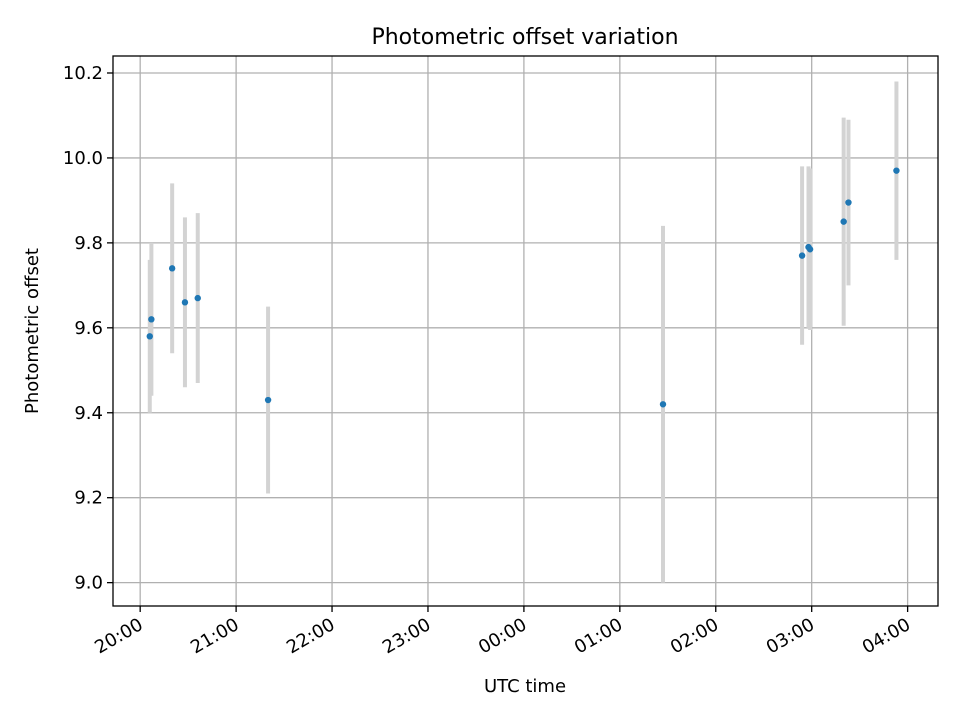 The image size is (960, 720). Describe the element at coordinates (310, 636) in the screenshot. I see `x-tick-label: 22:00` at that location.